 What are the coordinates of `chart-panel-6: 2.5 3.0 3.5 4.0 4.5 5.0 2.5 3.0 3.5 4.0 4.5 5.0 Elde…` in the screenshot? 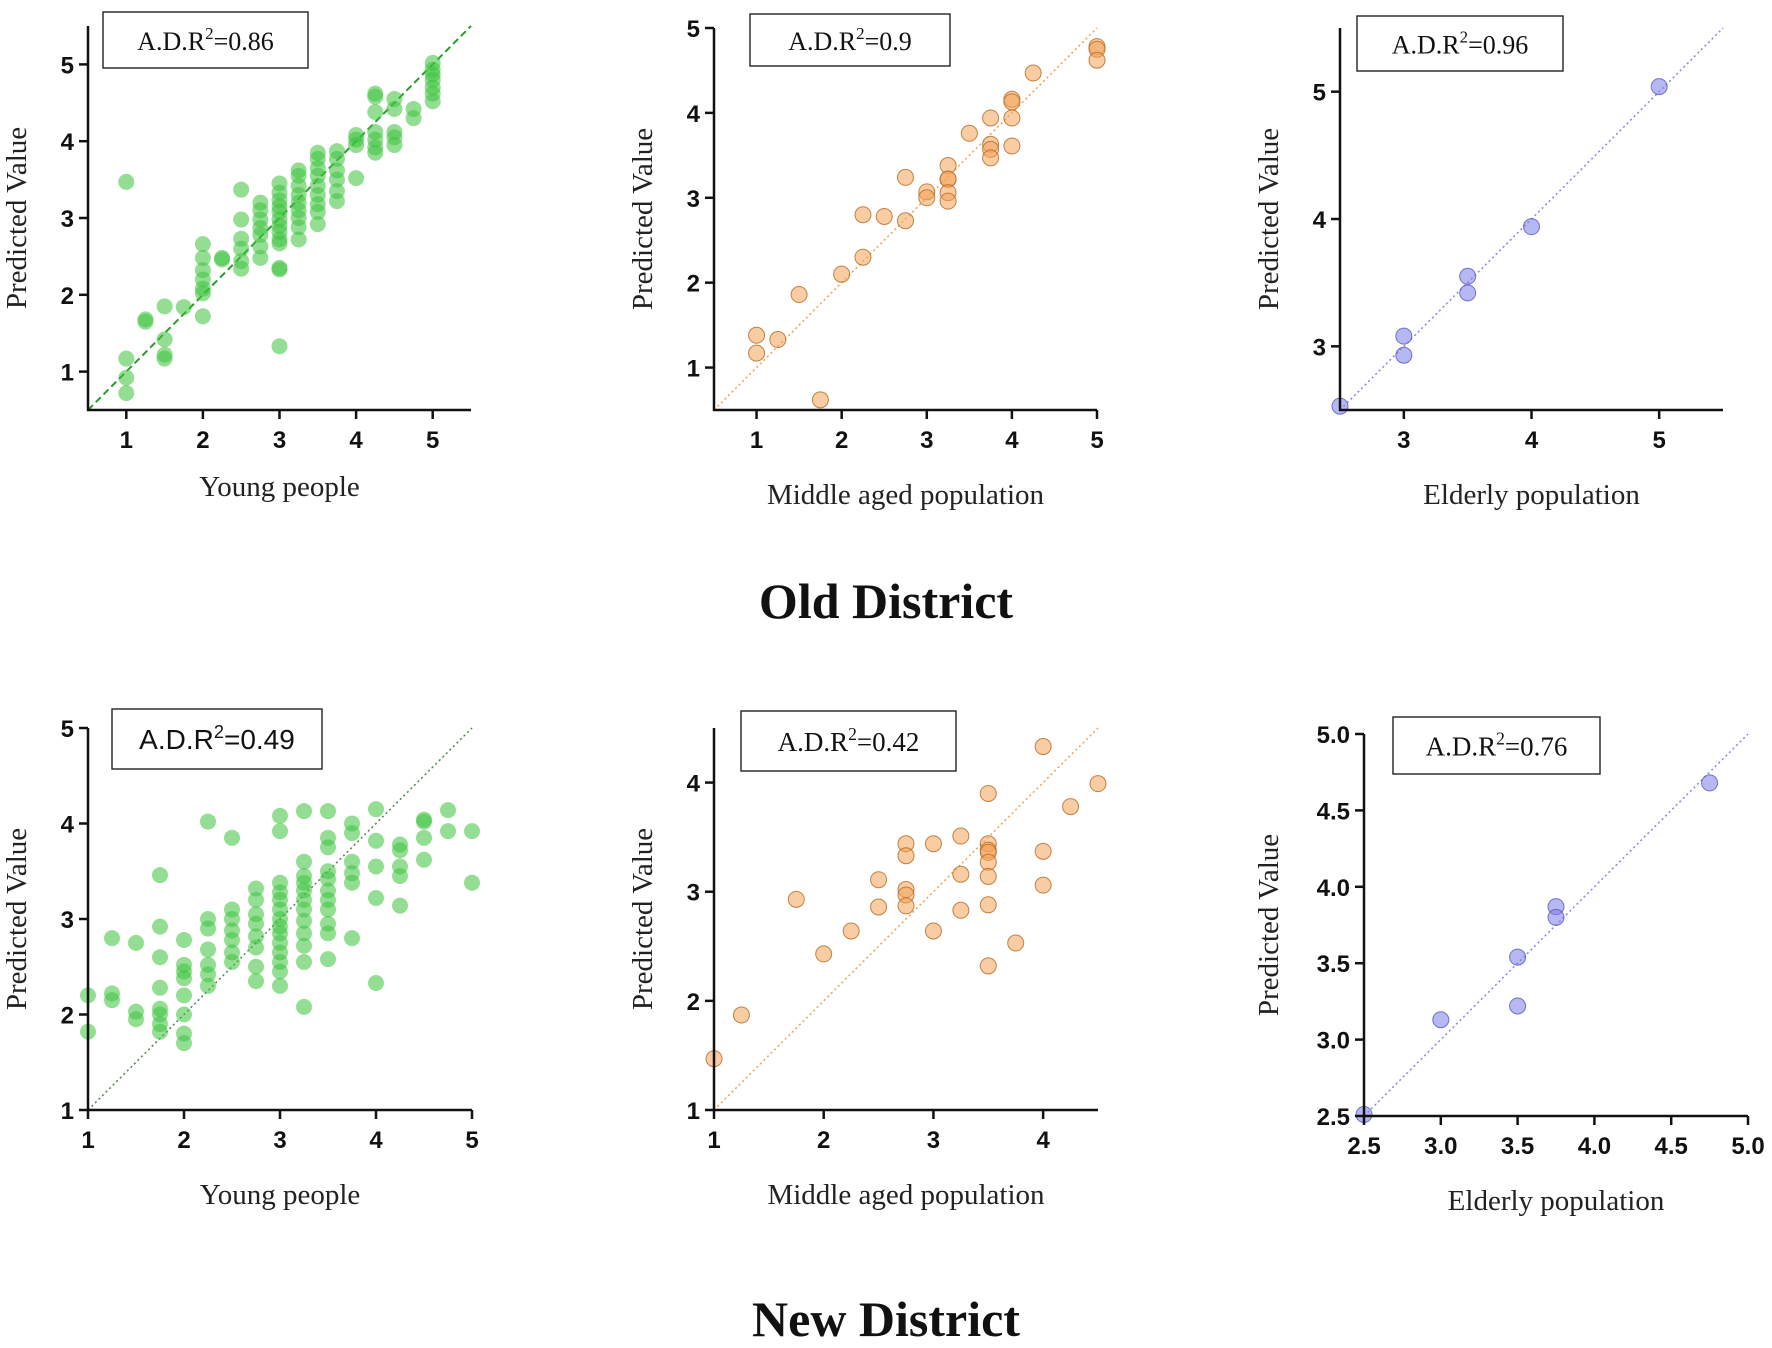 It's located at (1509, 966).